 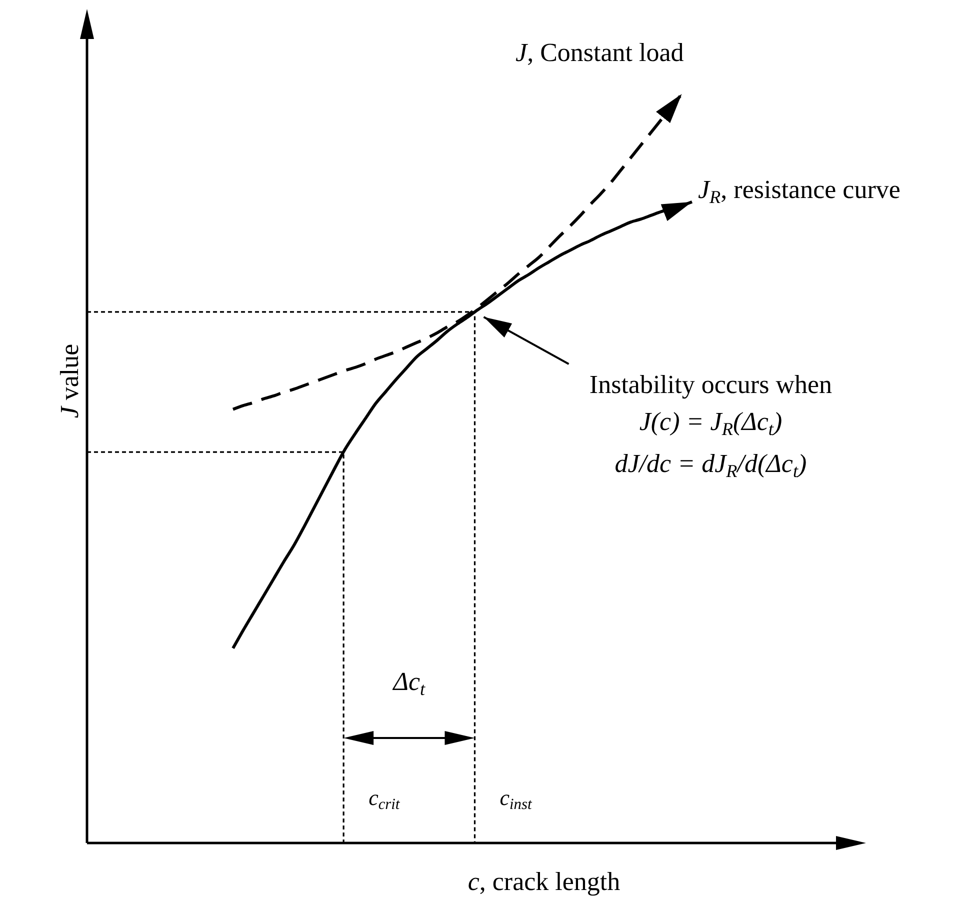 What do you see at coordinates (710, 464) in the screenshot?
I see `annotation: dJ/dc = dJ$_{R}$/d(Δc$_{t}$)` at bounding box center [710, 464].